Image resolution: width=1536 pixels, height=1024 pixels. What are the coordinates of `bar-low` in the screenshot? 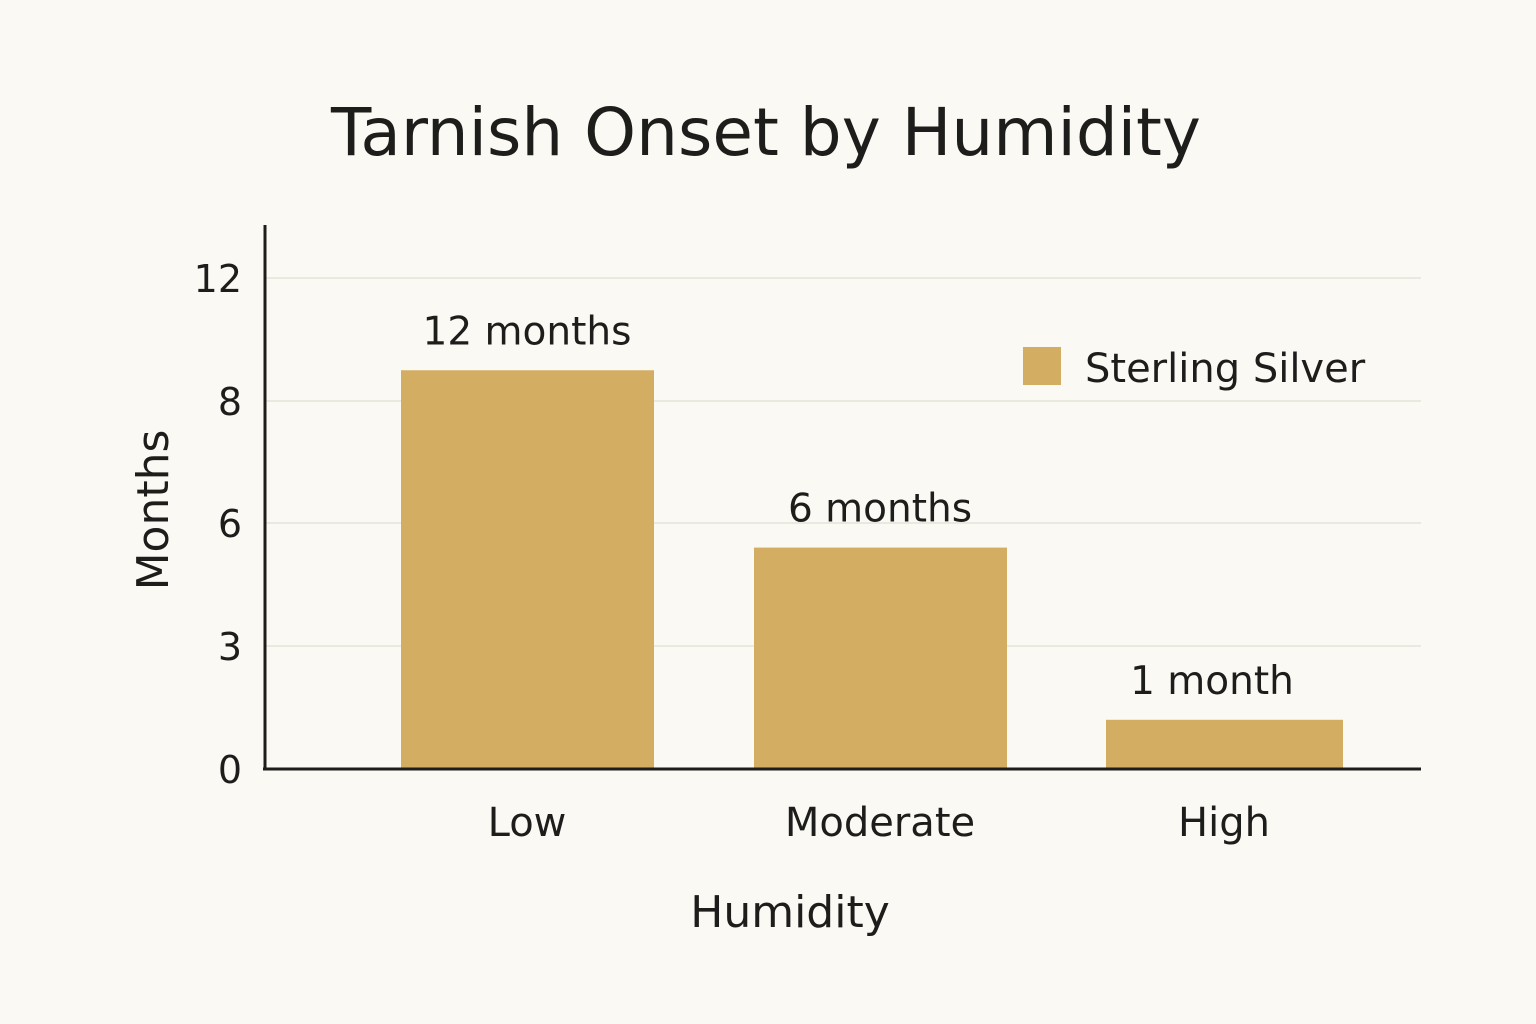 It's located at (527, 569).